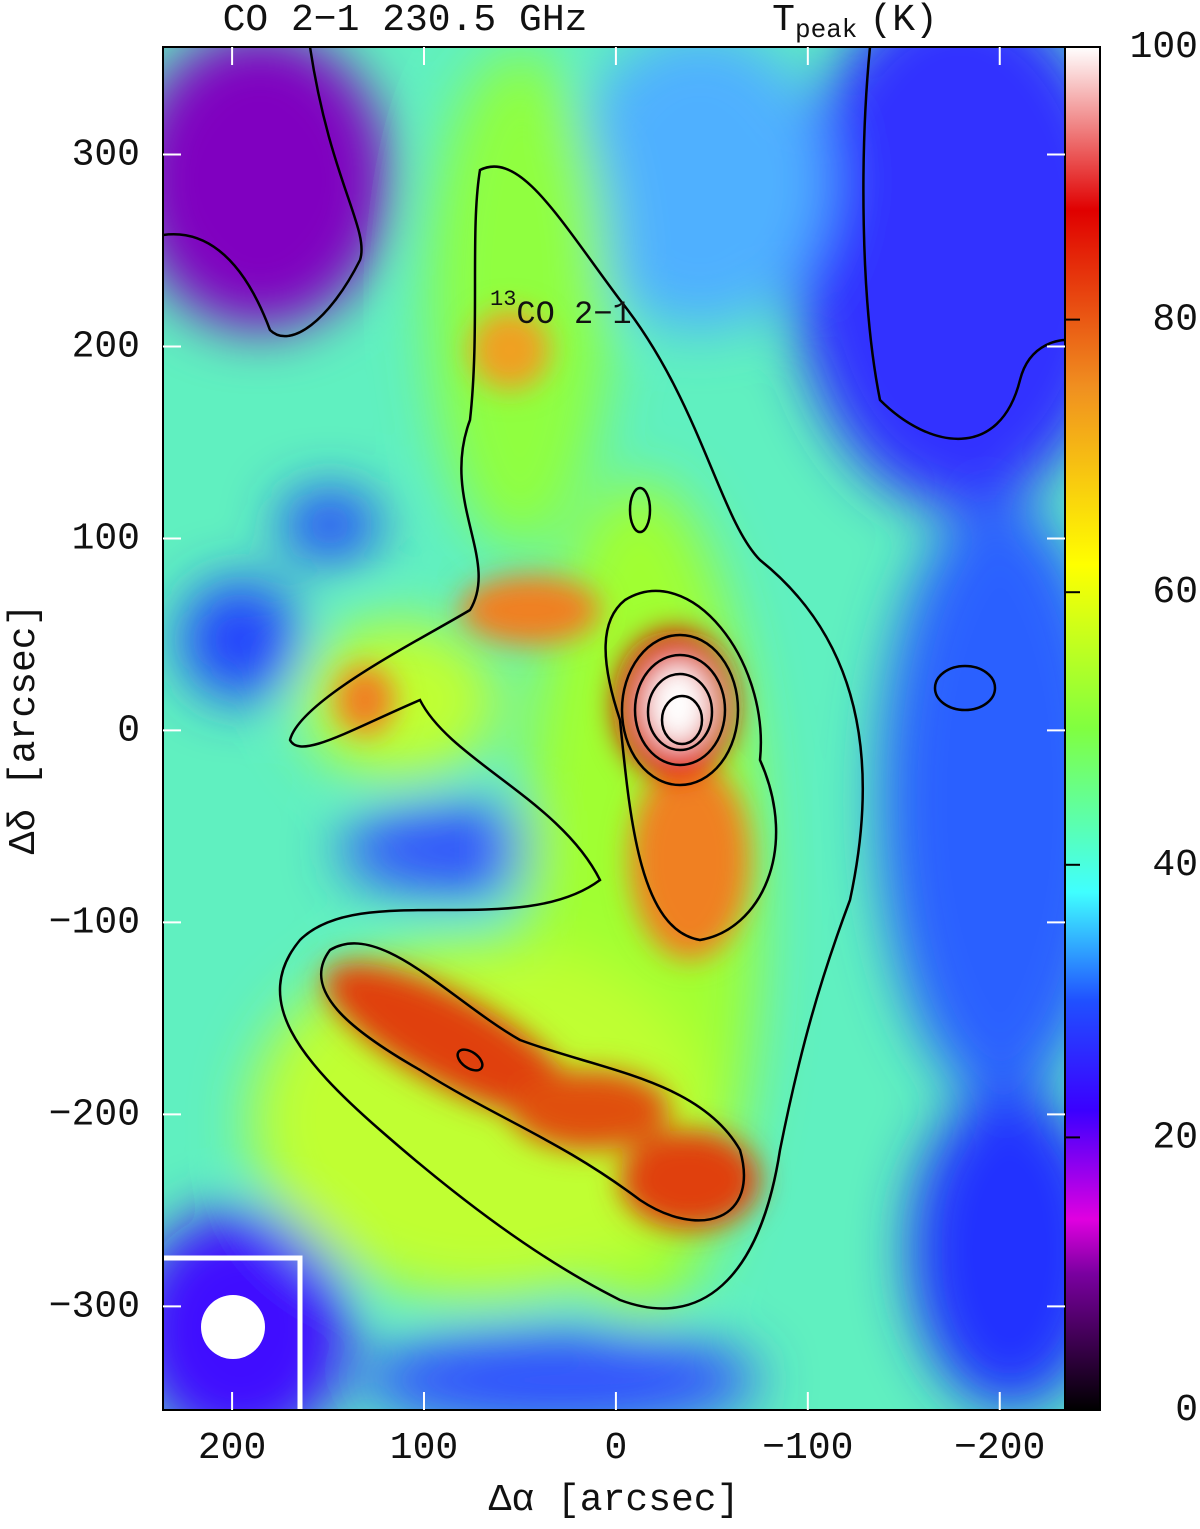 This screenshot has height=1529, width=1200. I want to click on colorbar-title: Tpeak (K), so click(855, 22).